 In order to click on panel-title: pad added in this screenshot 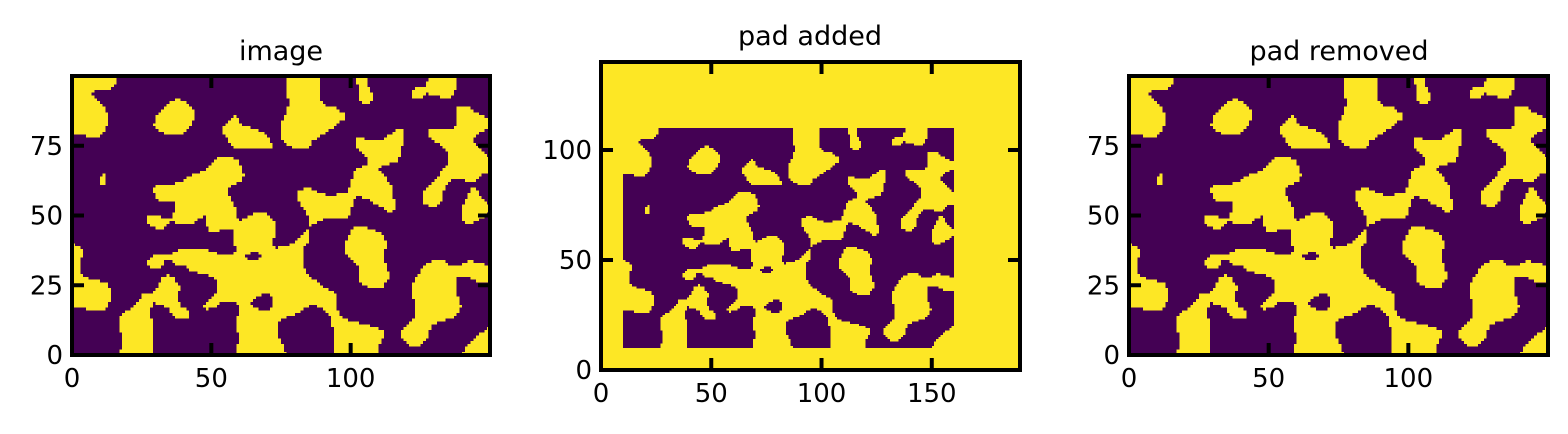, I will do `click(810, 36)`.